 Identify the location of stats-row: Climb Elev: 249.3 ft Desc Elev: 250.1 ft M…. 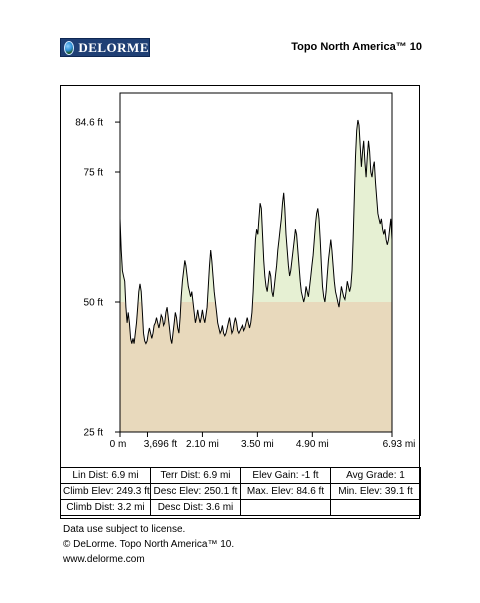
(240, 491).